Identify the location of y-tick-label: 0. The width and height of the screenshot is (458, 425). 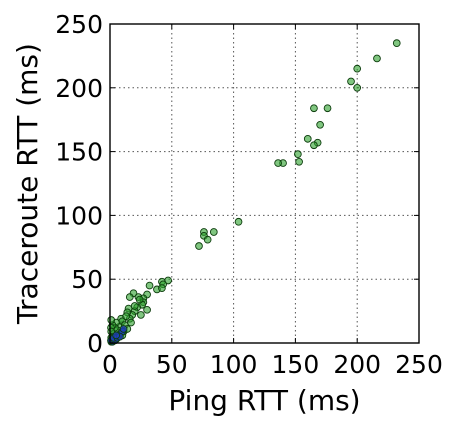
(95, 343).